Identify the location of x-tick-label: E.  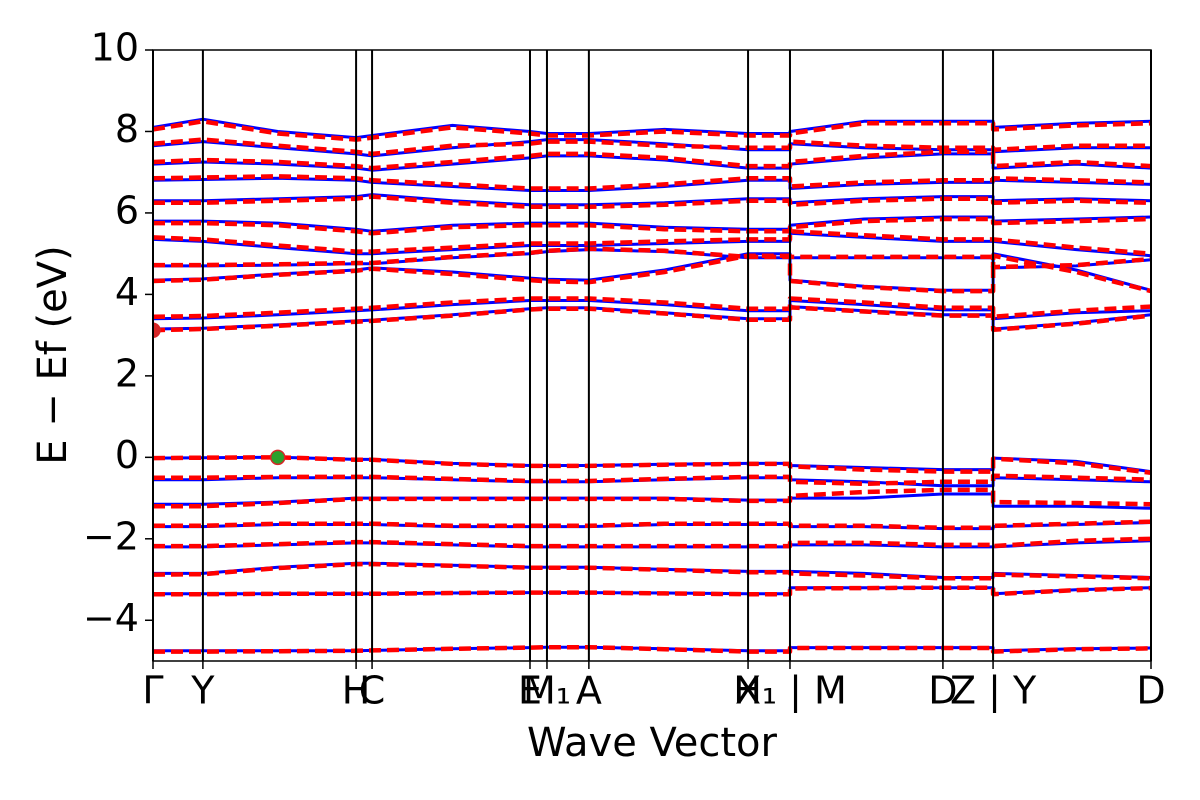
(530, 691).